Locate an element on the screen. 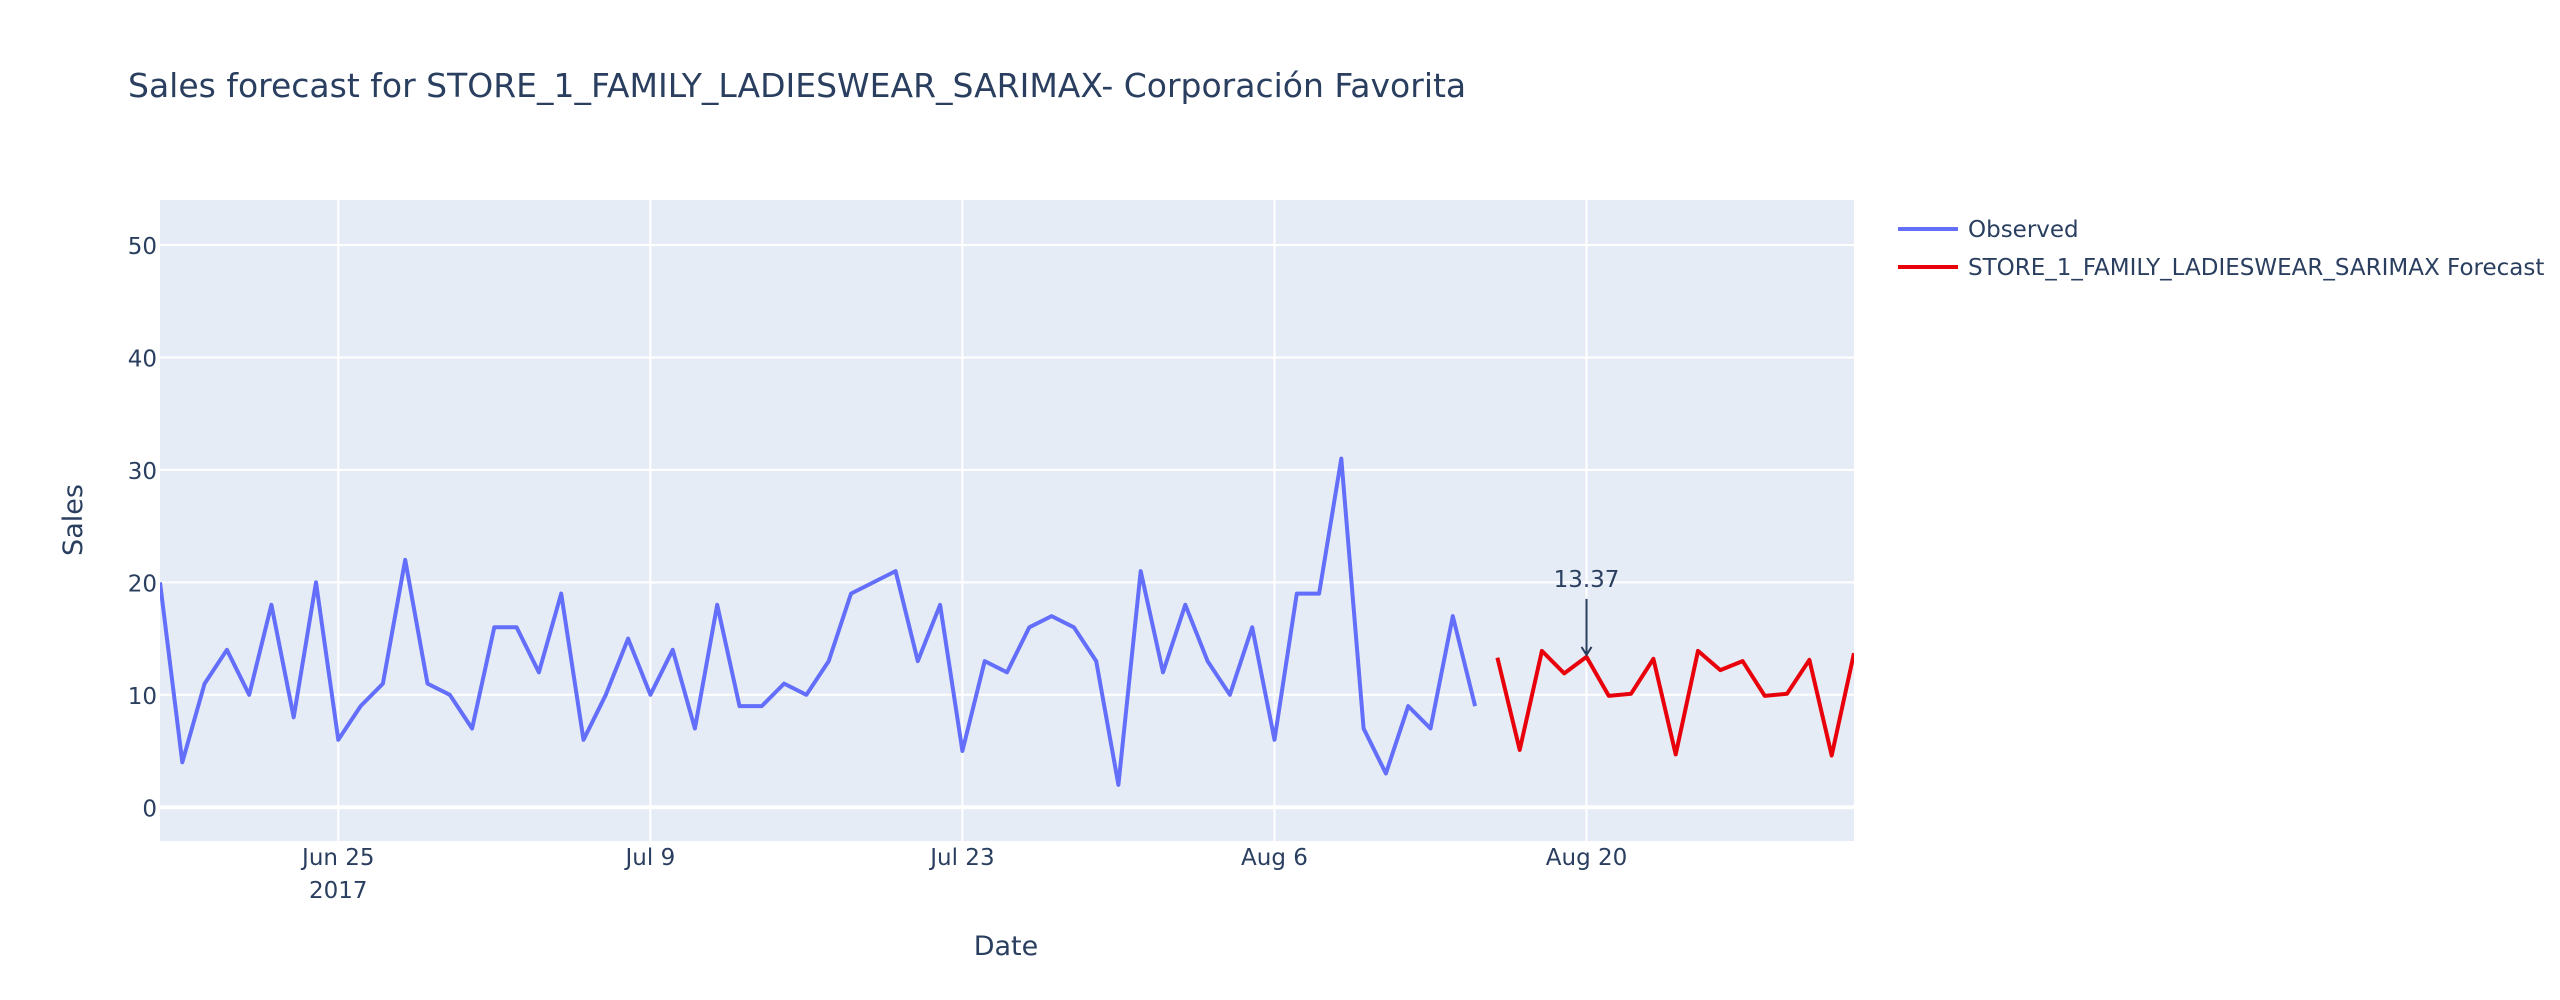 The width and height of the screenshot is (2560, 1000). x-tick-sublabel: 2017 is located at coordinates (338, 891).